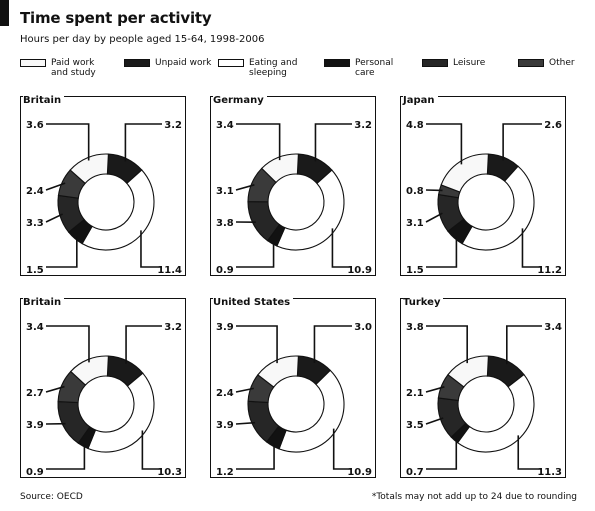 This screenshot has height=511, width=595. Describe the element at coordinates (104, 400) in the screenshot. I see `donut-chart-britain-2: 3.4 3.2 10.3 0.9 3.9 2.7` at that location.